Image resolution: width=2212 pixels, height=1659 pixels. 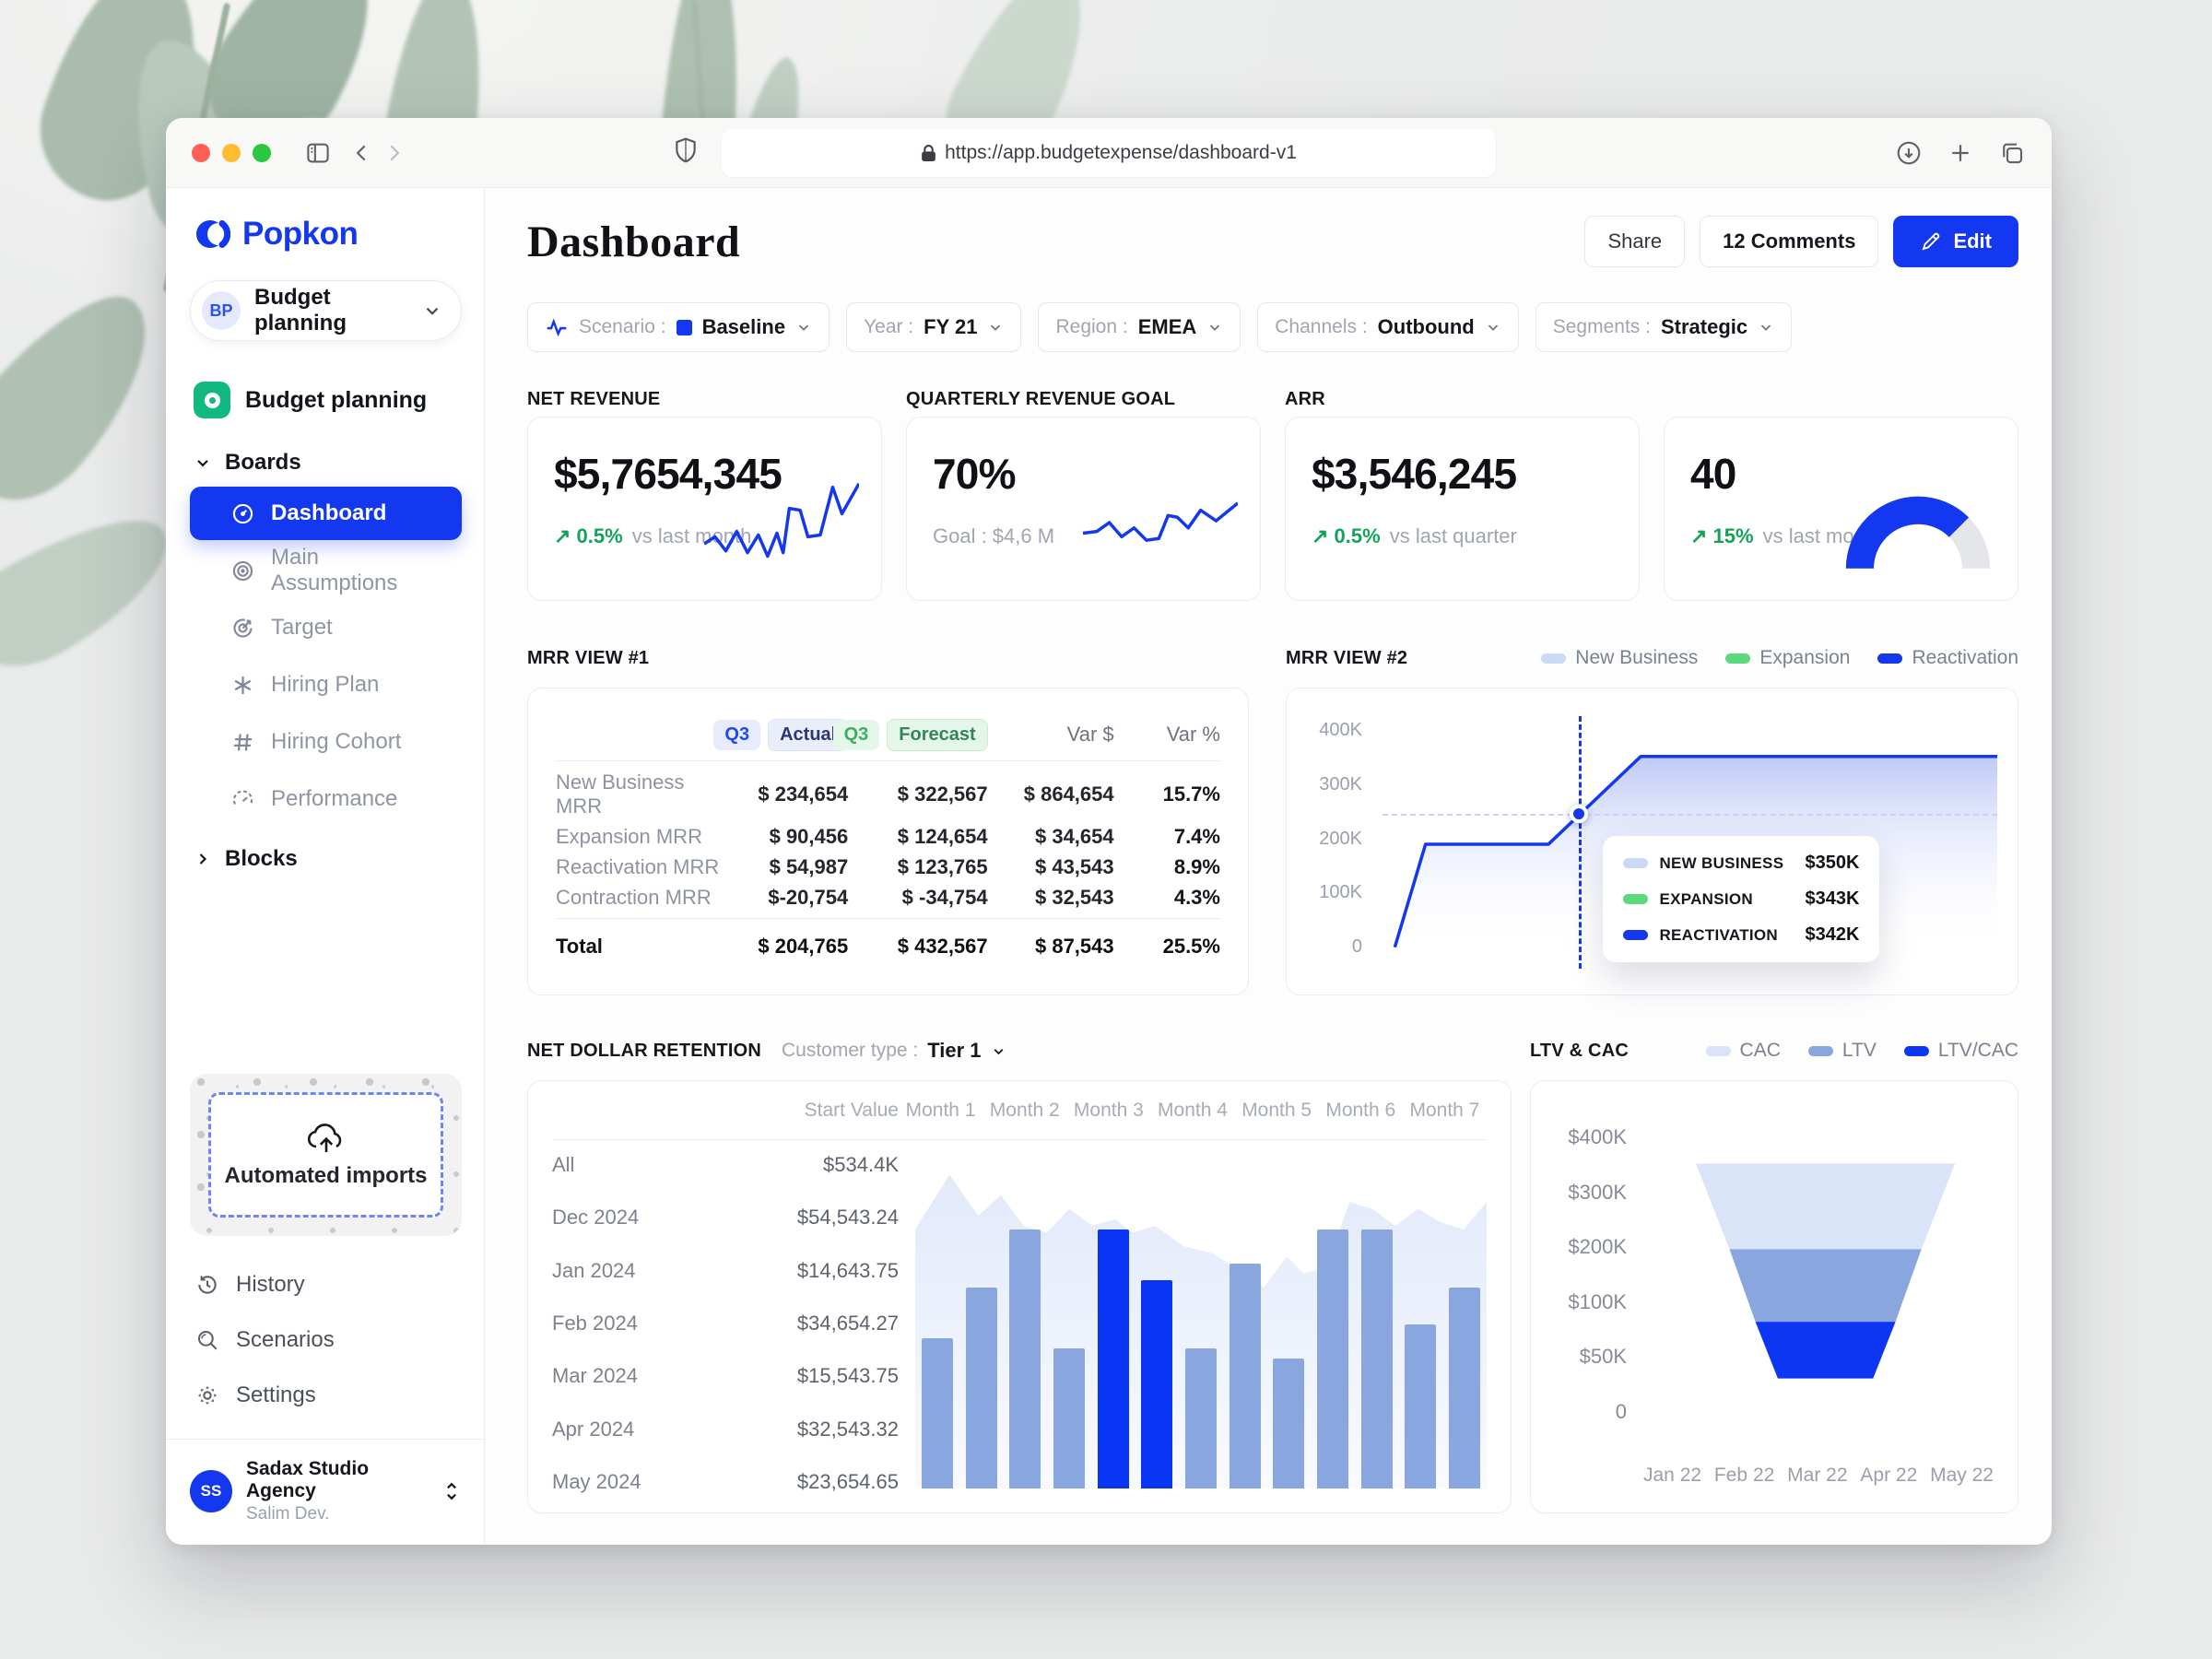 I want to click on toolbar-right-icons, so click(x=1960, y=153).